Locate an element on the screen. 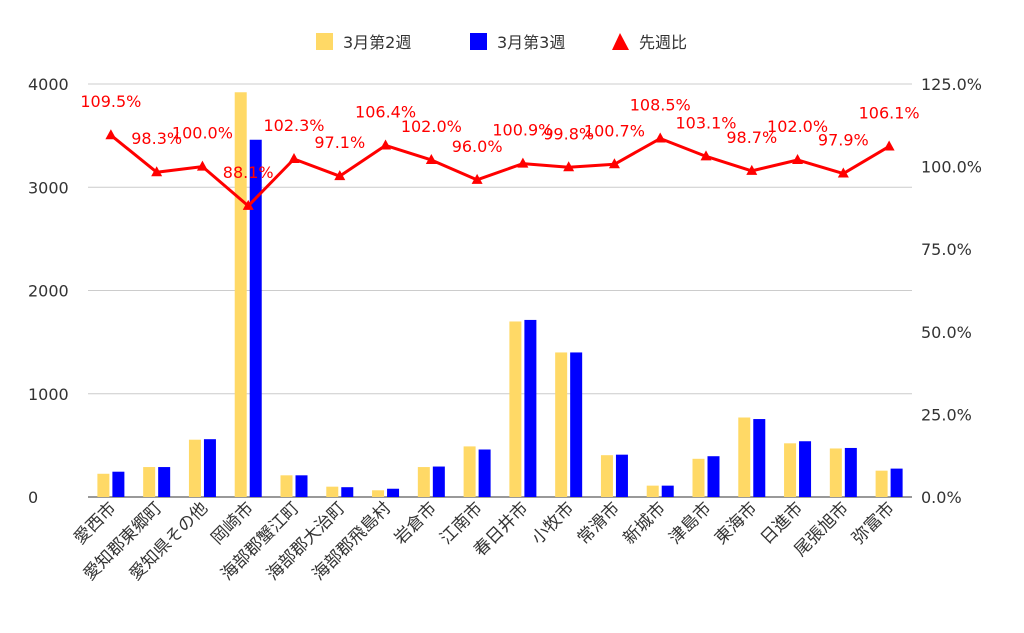  data-label: 106.1% is located at coordinates (889, 112).